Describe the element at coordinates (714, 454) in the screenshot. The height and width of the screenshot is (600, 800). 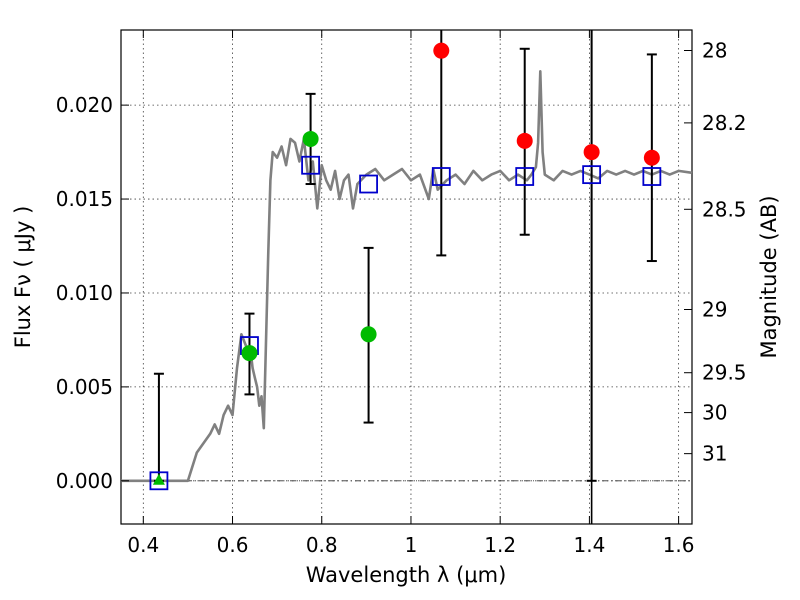
I see `mag-tick-label: 31` at that location.